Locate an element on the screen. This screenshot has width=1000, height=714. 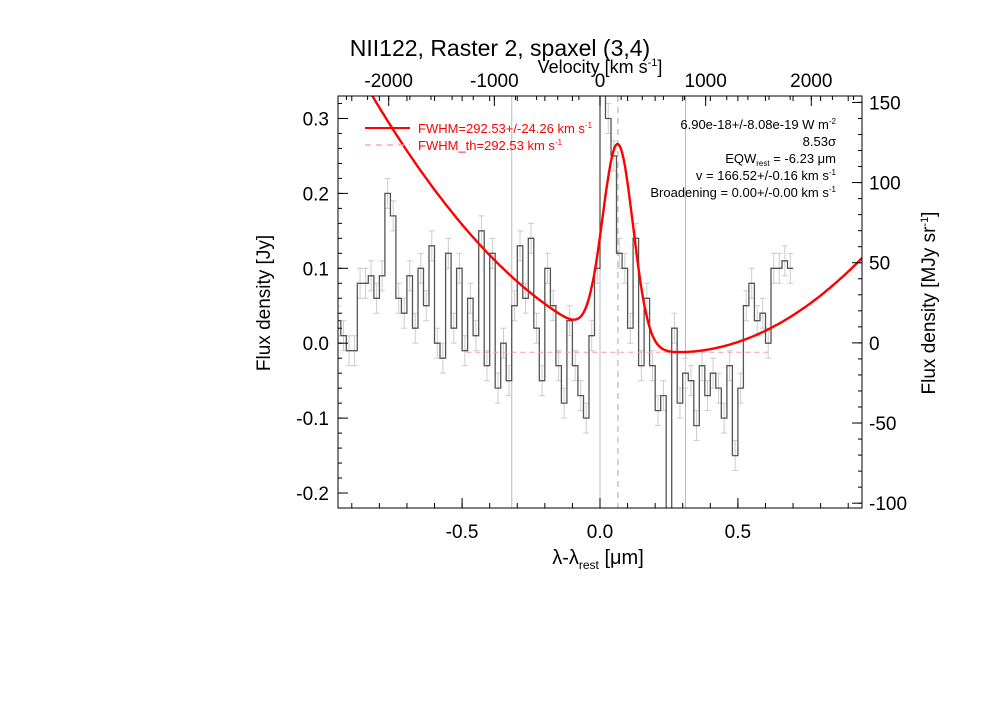
top-tick-label: 2000 is located at coordinates (811, 81).